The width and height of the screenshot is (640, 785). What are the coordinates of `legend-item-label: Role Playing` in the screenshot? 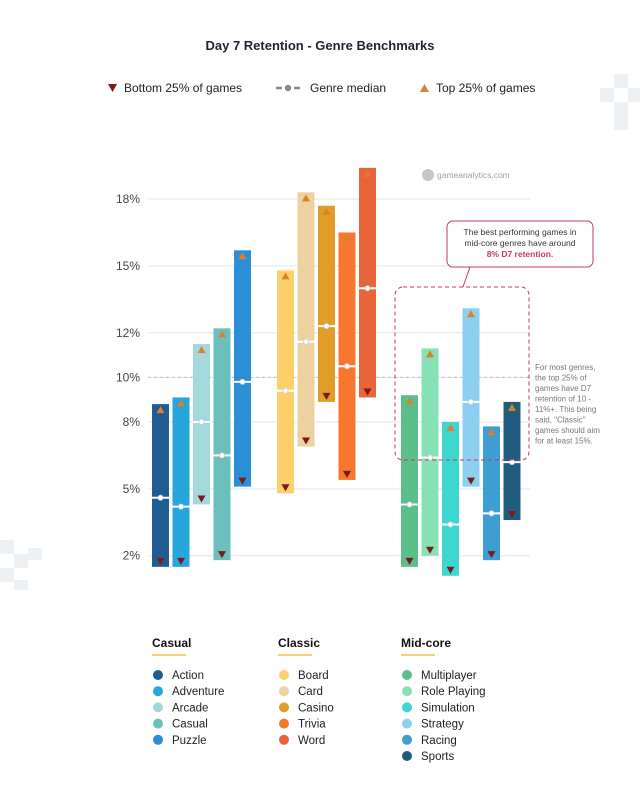 It's located at (453, 692).